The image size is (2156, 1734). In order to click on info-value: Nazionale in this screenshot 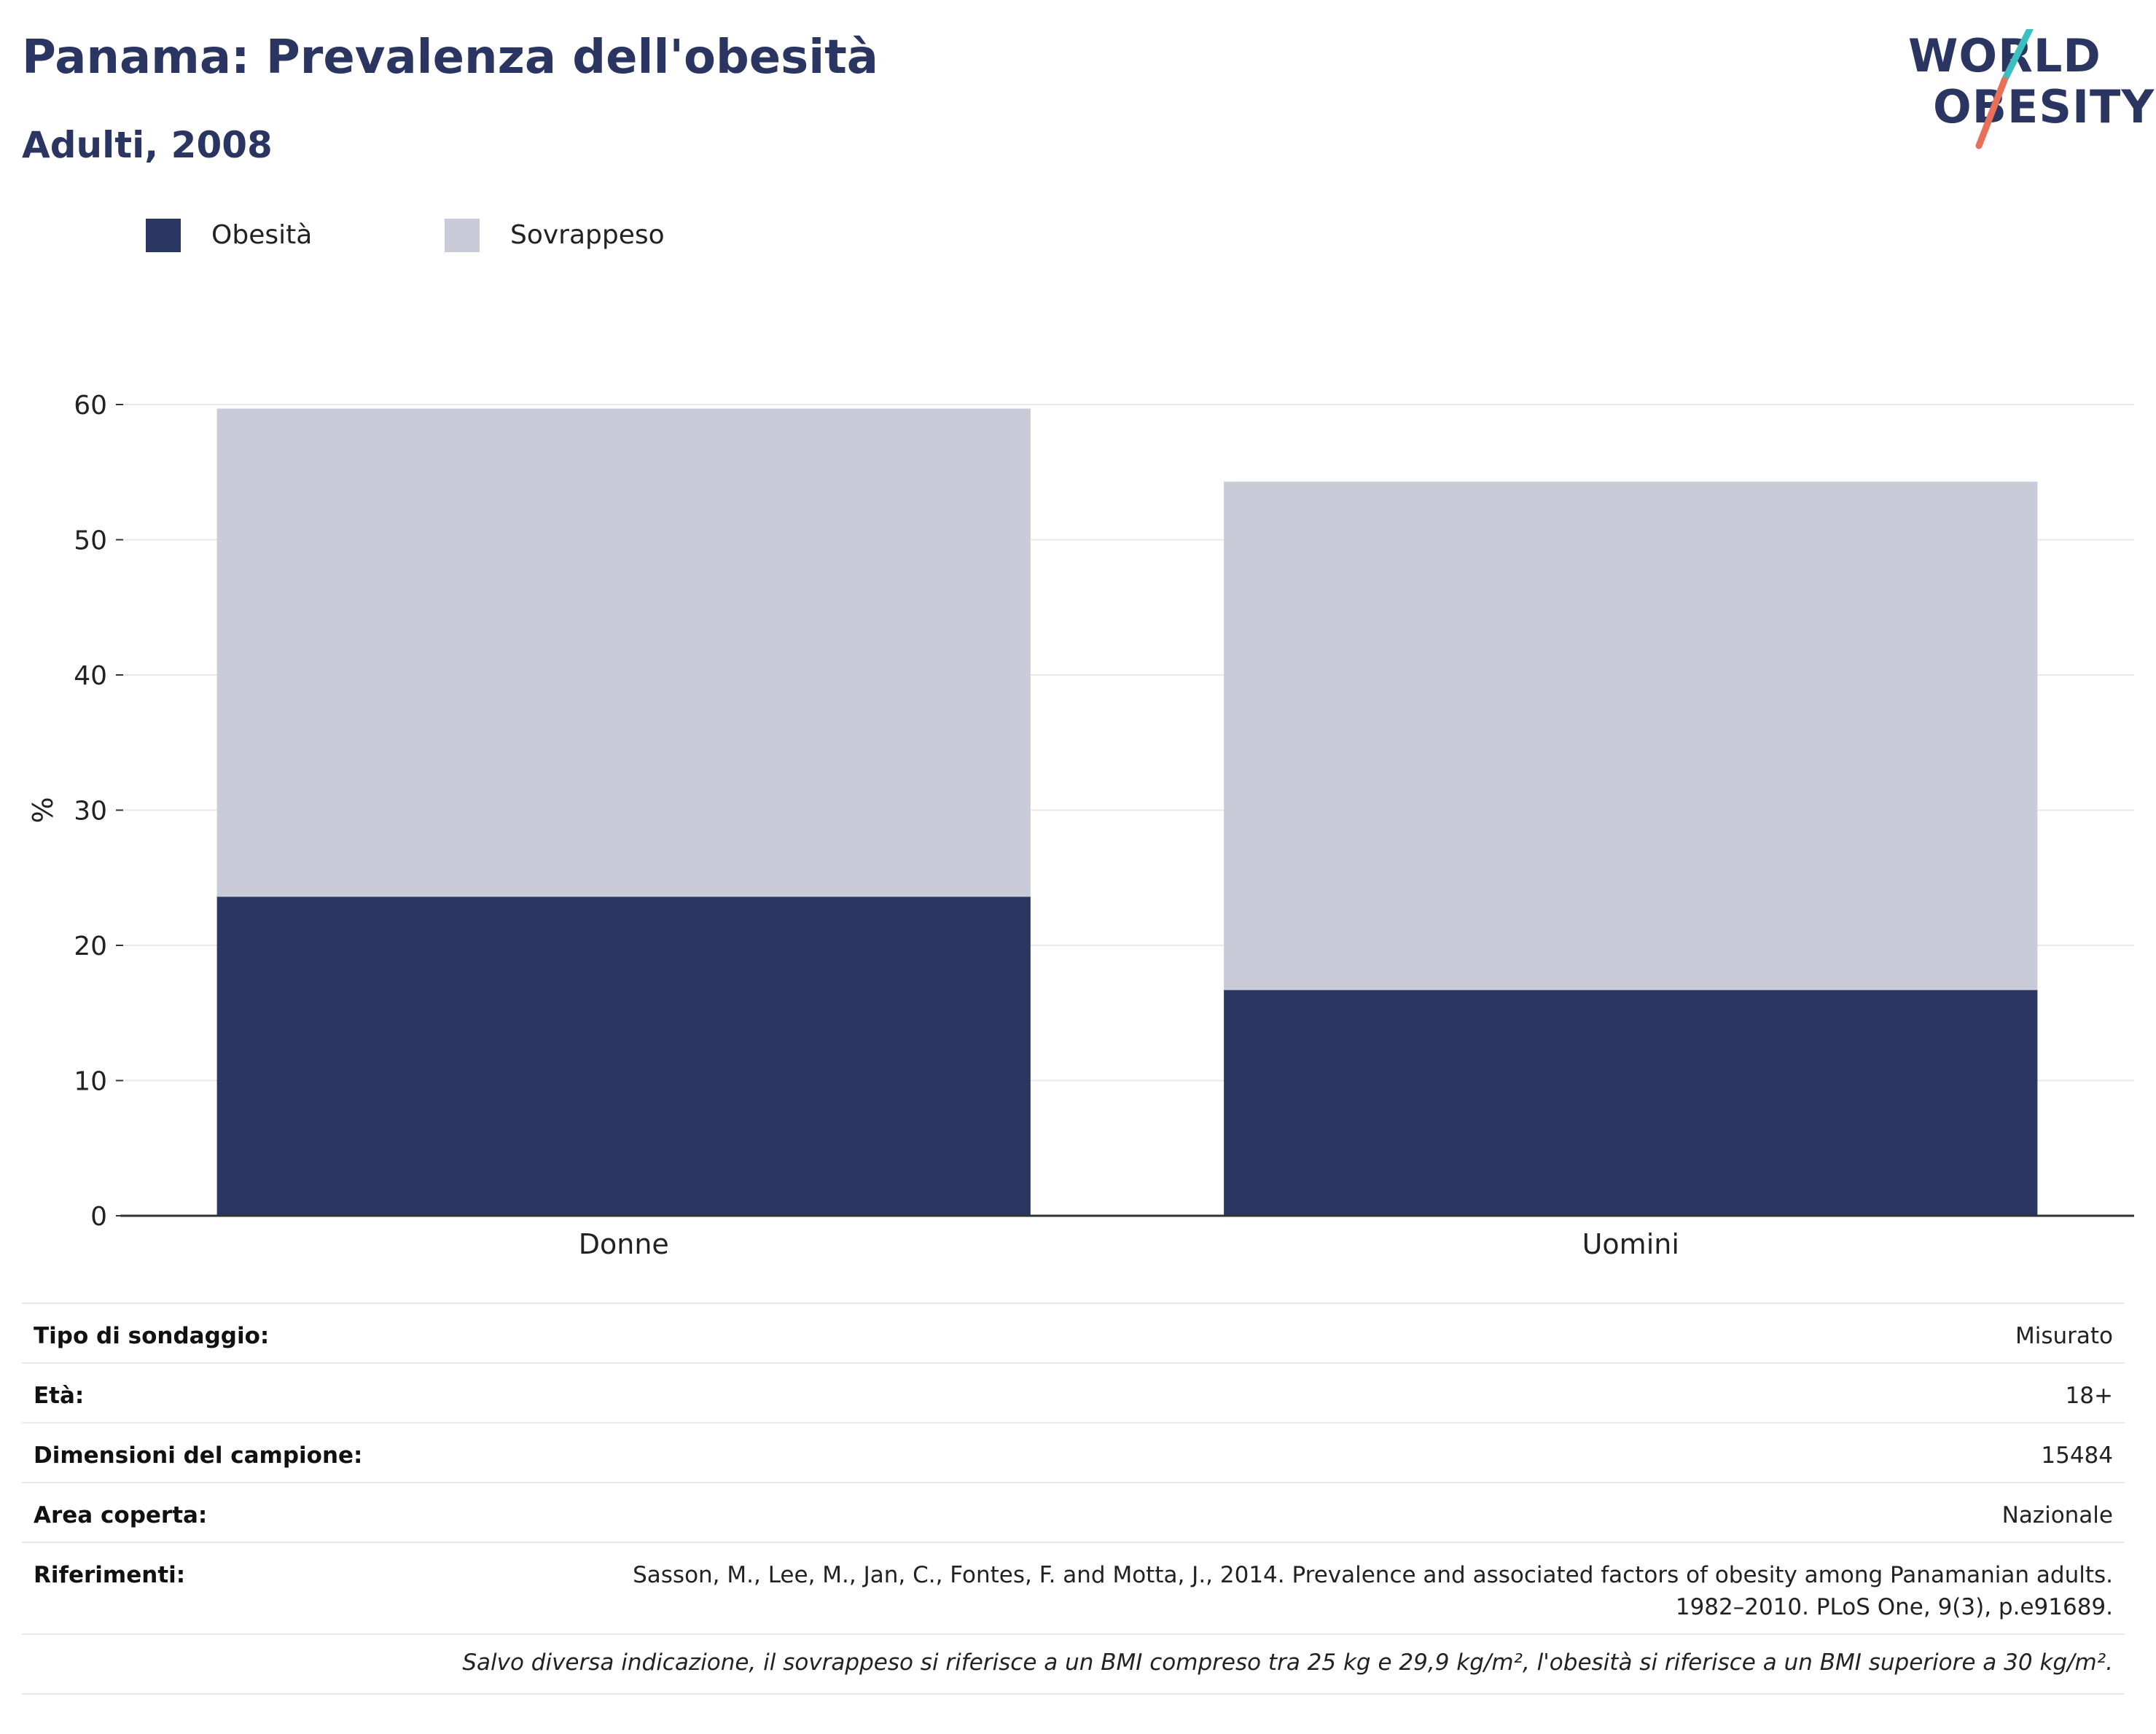, I will do `click(2057, 1515)`.